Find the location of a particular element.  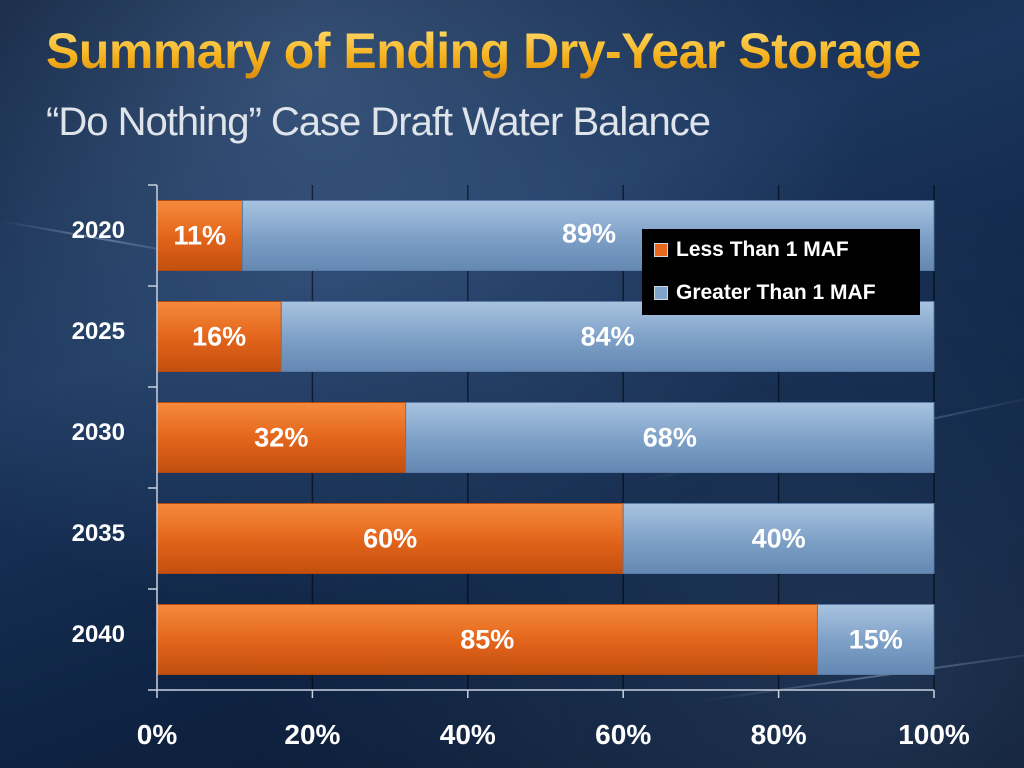

legend-swatch-greater is located at coordinates (661, 293).